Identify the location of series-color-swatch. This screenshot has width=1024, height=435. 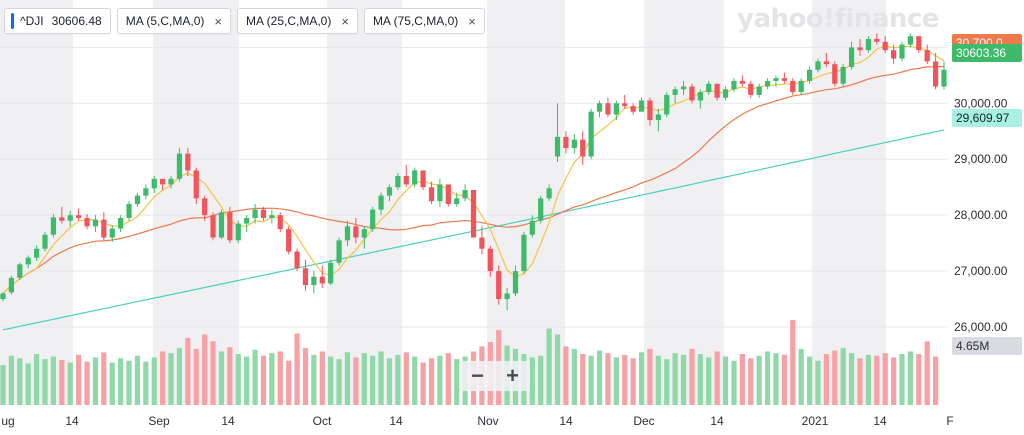
(12, 21).